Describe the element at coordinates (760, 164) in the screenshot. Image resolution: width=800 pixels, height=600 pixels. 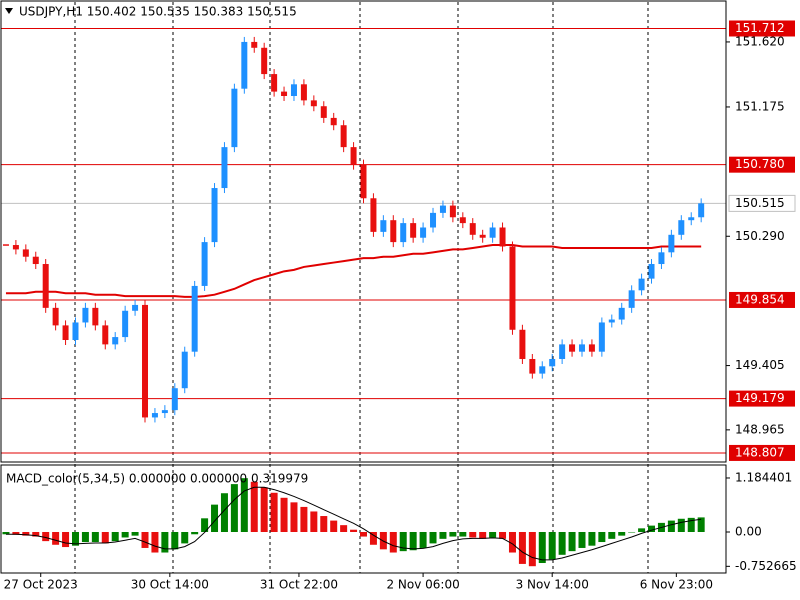
I see `level-label: 150.780` at that location.